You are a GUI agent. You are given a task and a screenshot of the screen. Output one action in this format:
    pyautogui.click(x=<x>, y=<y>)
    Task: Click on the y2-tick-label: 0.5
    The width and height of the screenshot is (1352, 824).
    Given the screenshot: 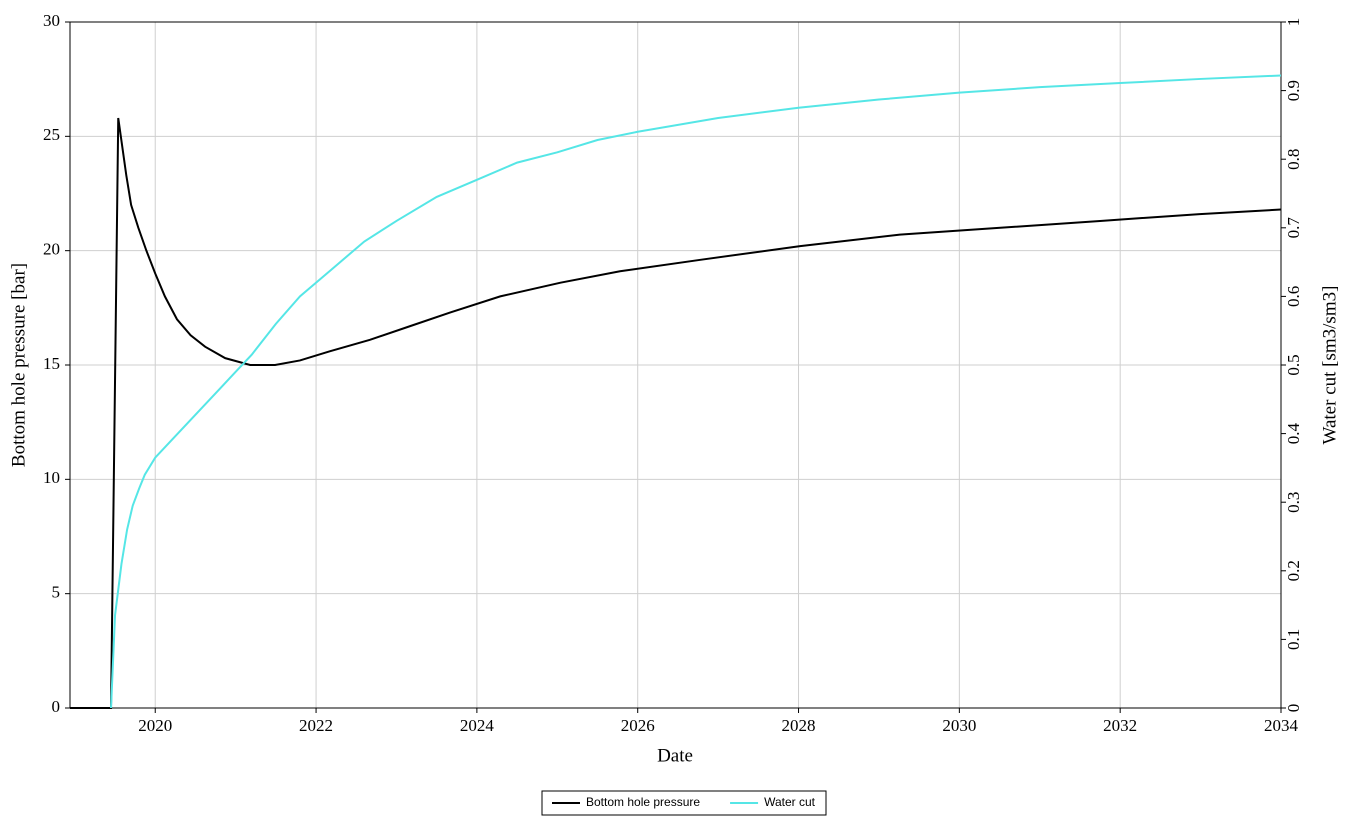 What is the action you would take?
    pyautogui.click(x=1293, y=364)
    